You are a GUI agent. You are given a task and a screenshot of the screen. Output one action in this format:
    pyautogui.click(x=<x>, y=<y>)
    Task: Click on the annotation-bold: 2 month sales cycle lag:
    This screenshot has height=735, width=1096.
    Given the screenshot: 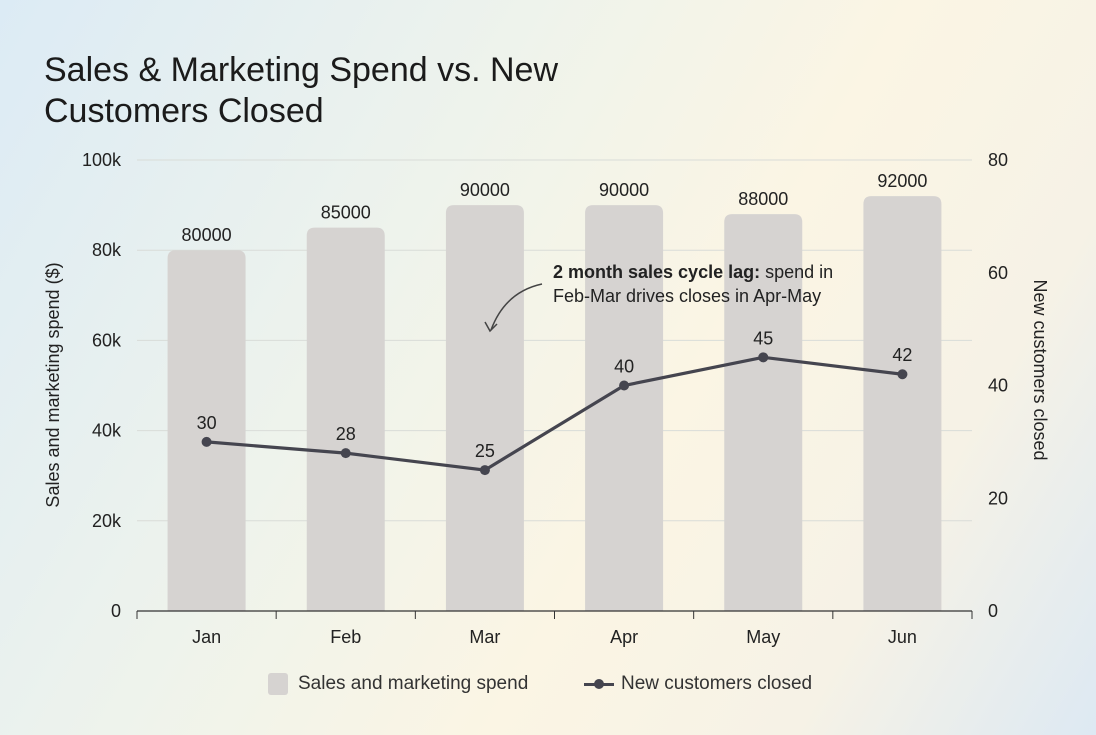 What is the action you would take?
    pyautogui.click(x=656, y=272)
    